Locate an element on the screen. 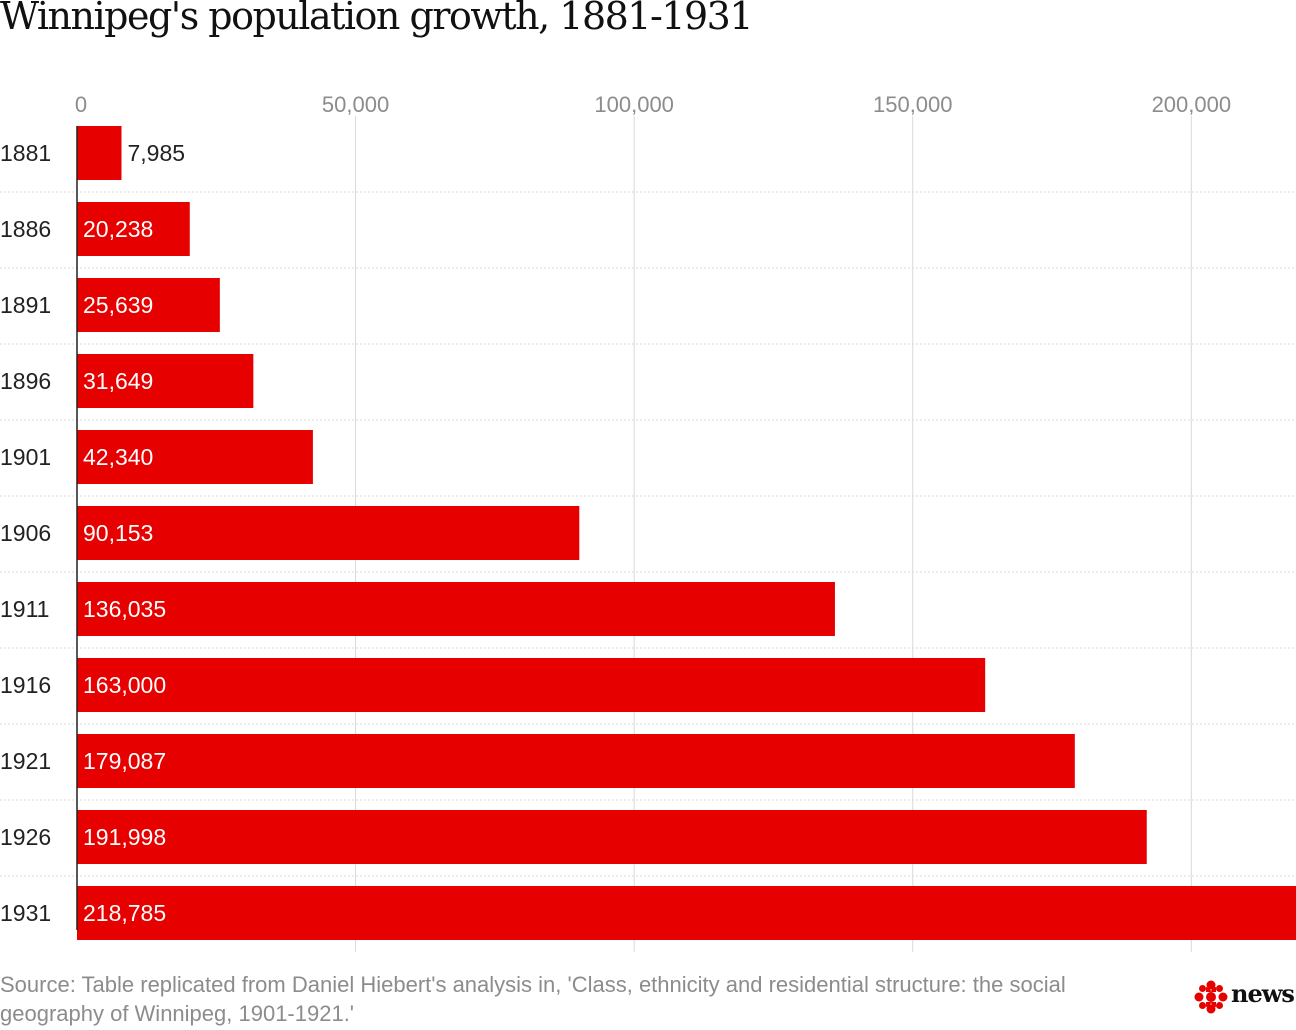 The image size is (1296, 1030). category-label: 1926 is located at coordinates (25, 837).